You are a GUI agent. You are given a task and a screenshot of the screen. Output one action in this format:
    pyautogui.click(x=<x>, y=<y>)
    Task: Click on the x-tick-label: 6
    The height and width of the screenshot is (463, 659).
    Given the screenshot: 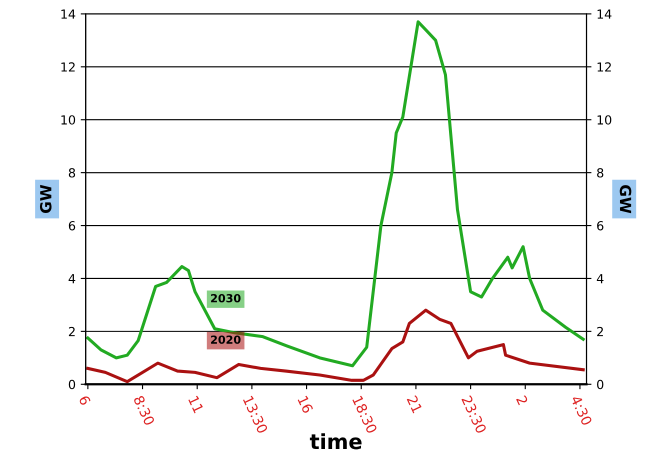 What is the action you would take?
    pyautogui.click(x=84, y=400)
    